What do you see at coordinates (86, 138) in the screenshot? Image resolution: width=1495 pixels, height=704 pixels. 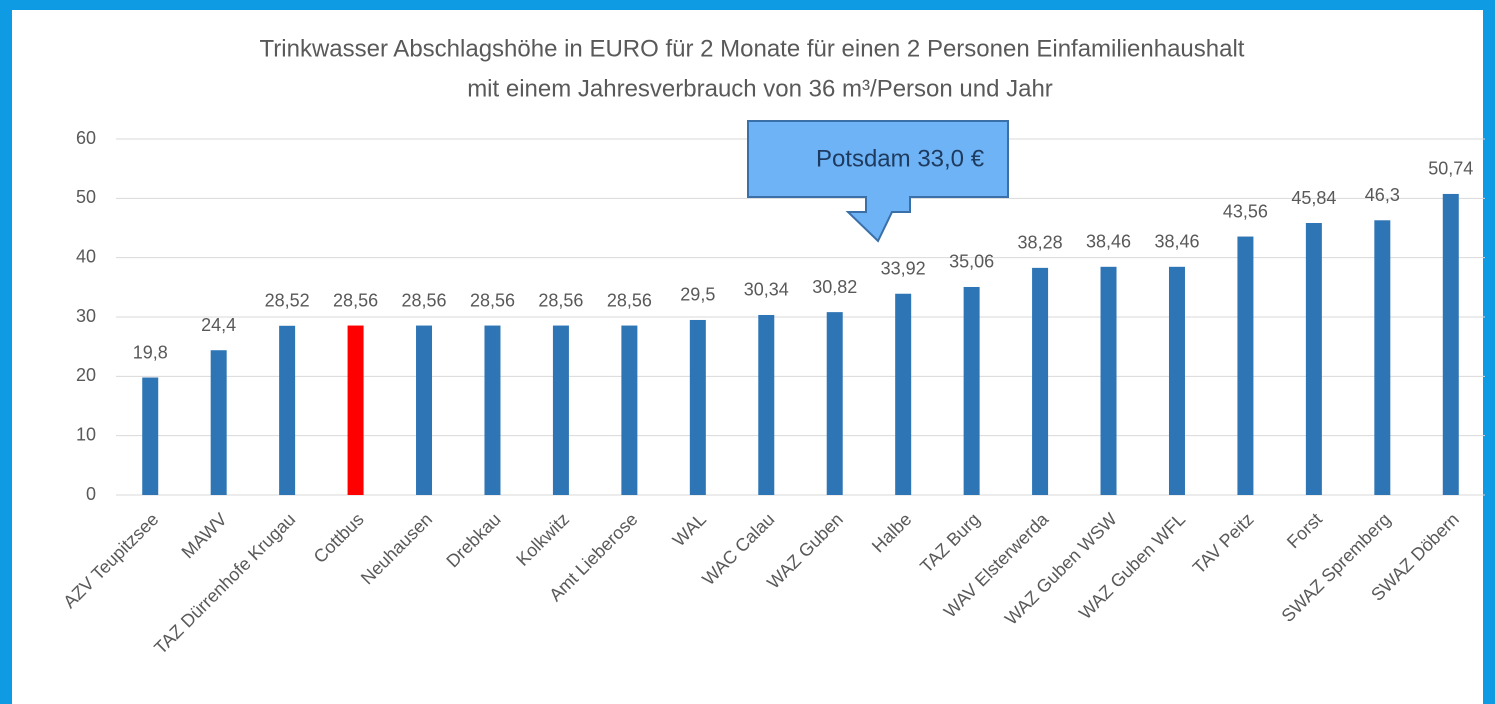 I see `y-tick-label: 60` at bounding box center [86, 138].